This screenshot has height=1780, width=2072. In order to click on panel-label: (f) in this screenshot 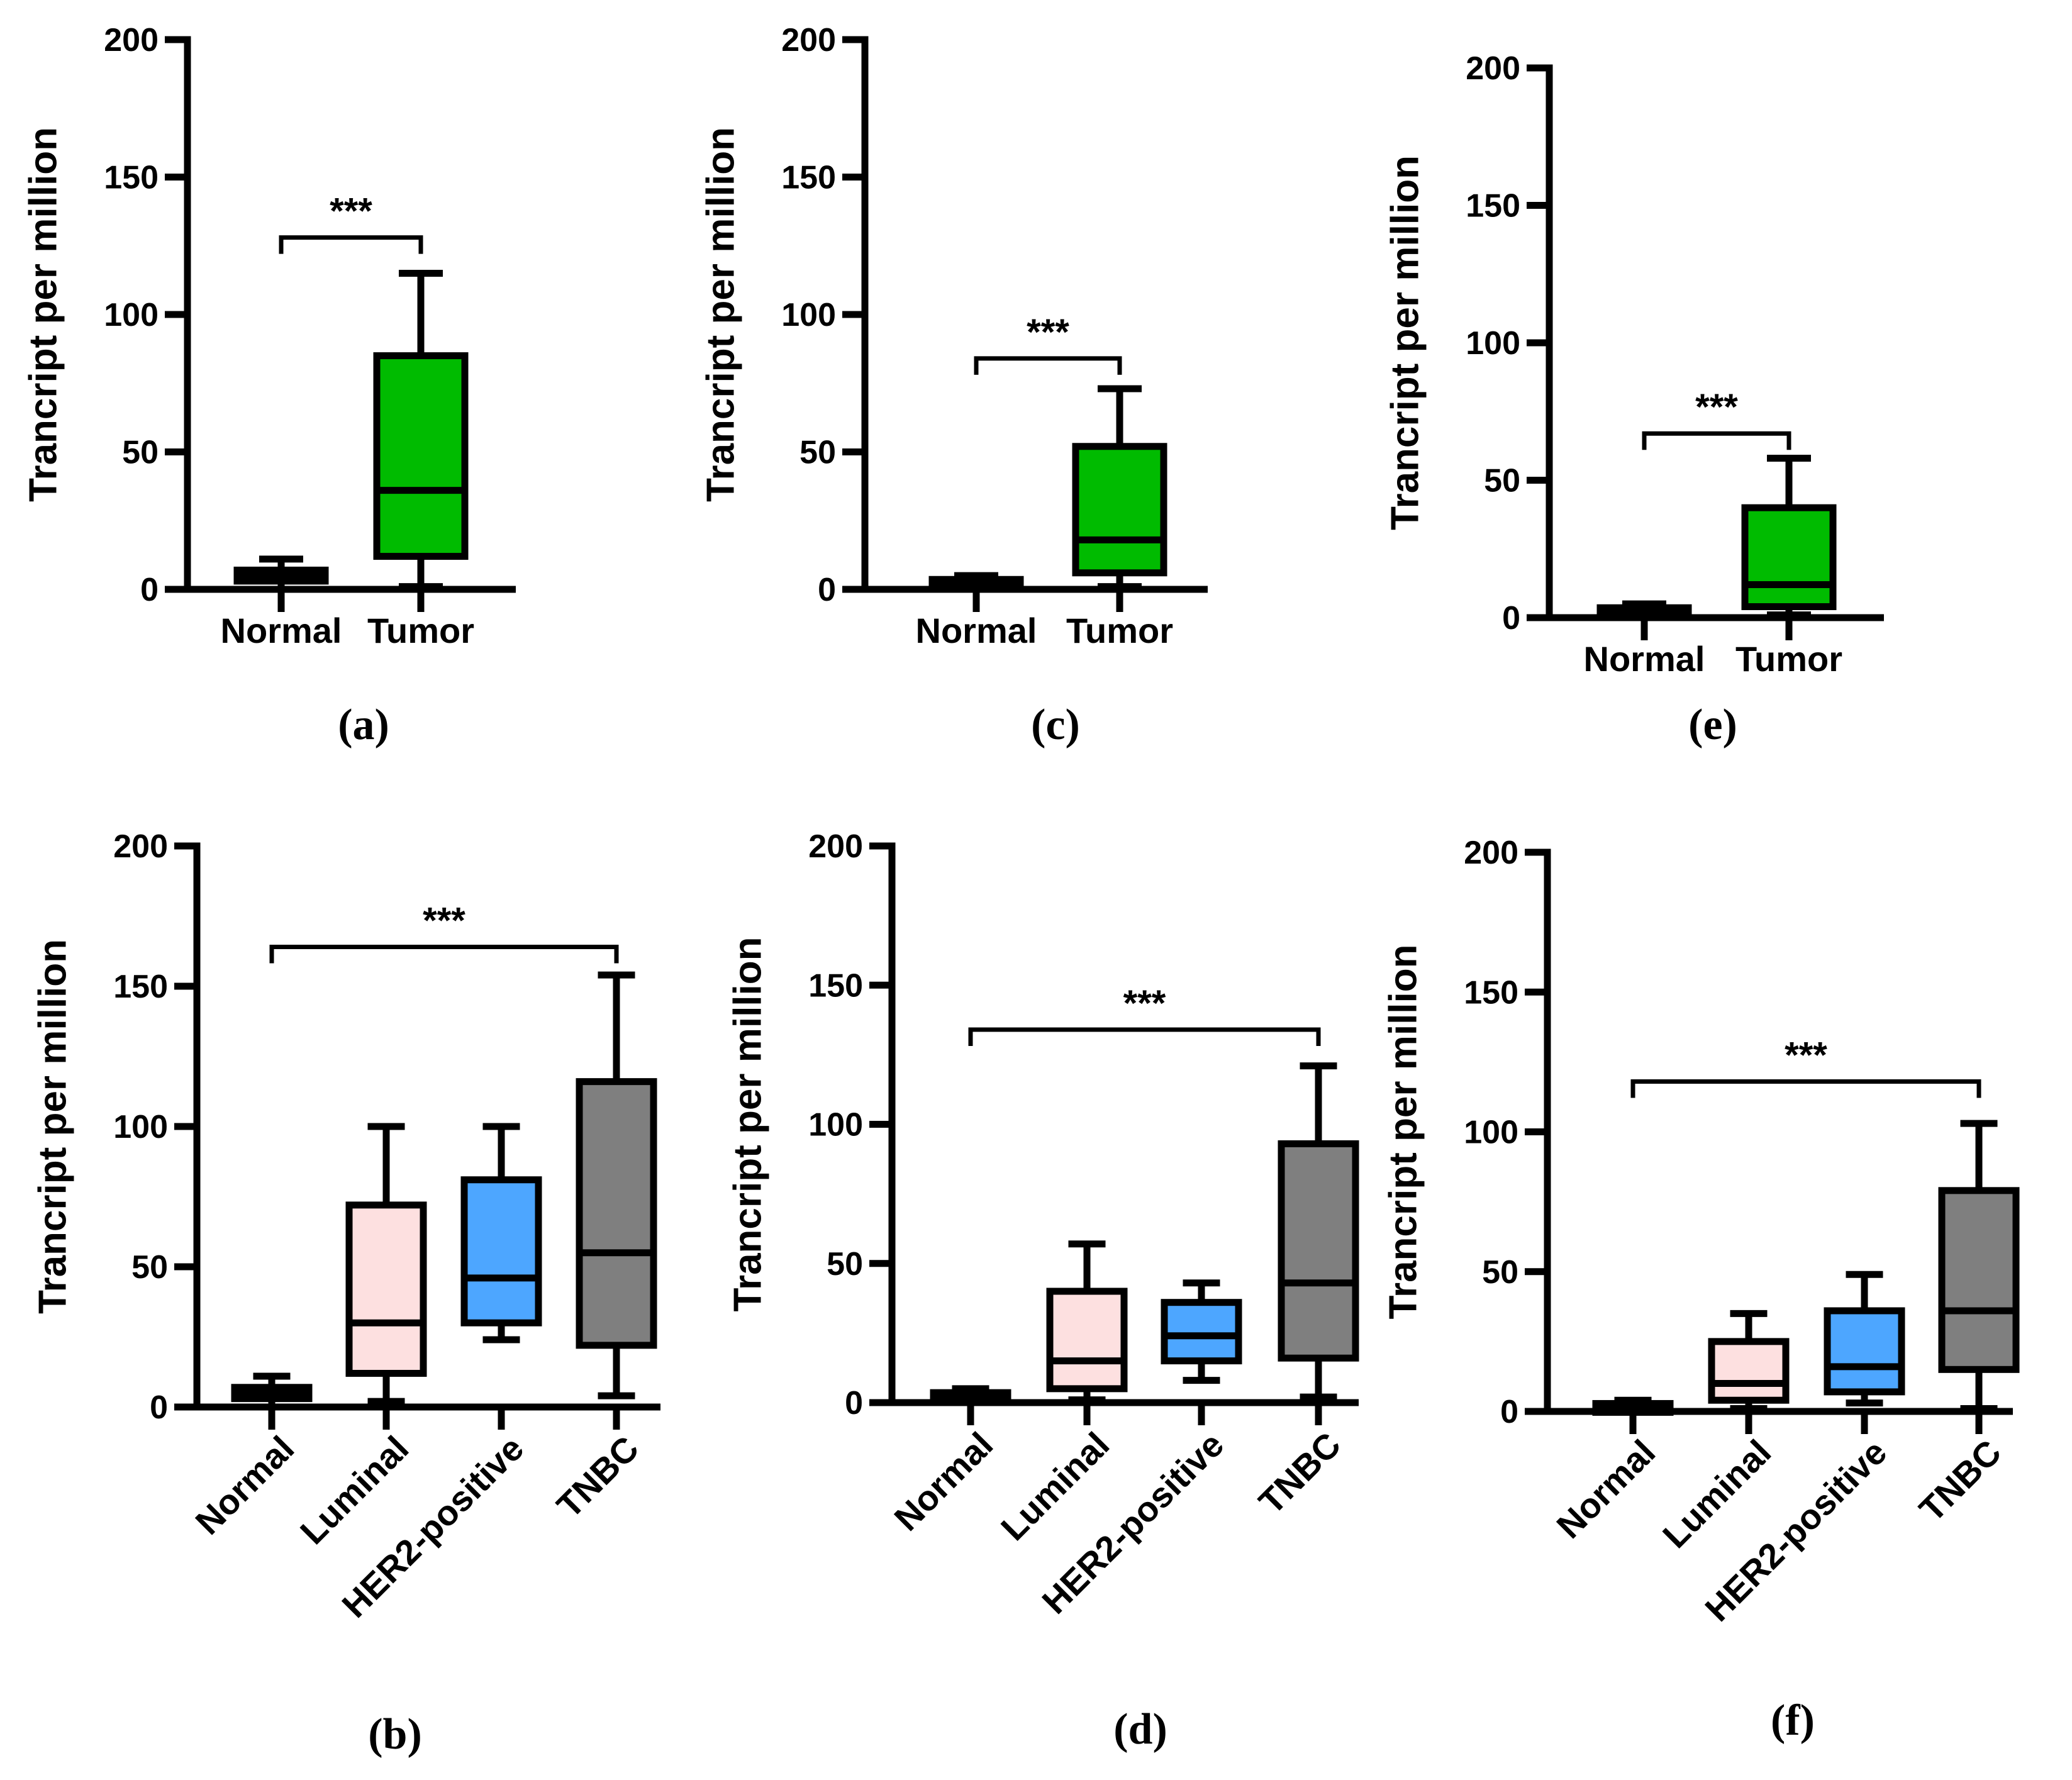, I will do `click(1793, 1721)`.